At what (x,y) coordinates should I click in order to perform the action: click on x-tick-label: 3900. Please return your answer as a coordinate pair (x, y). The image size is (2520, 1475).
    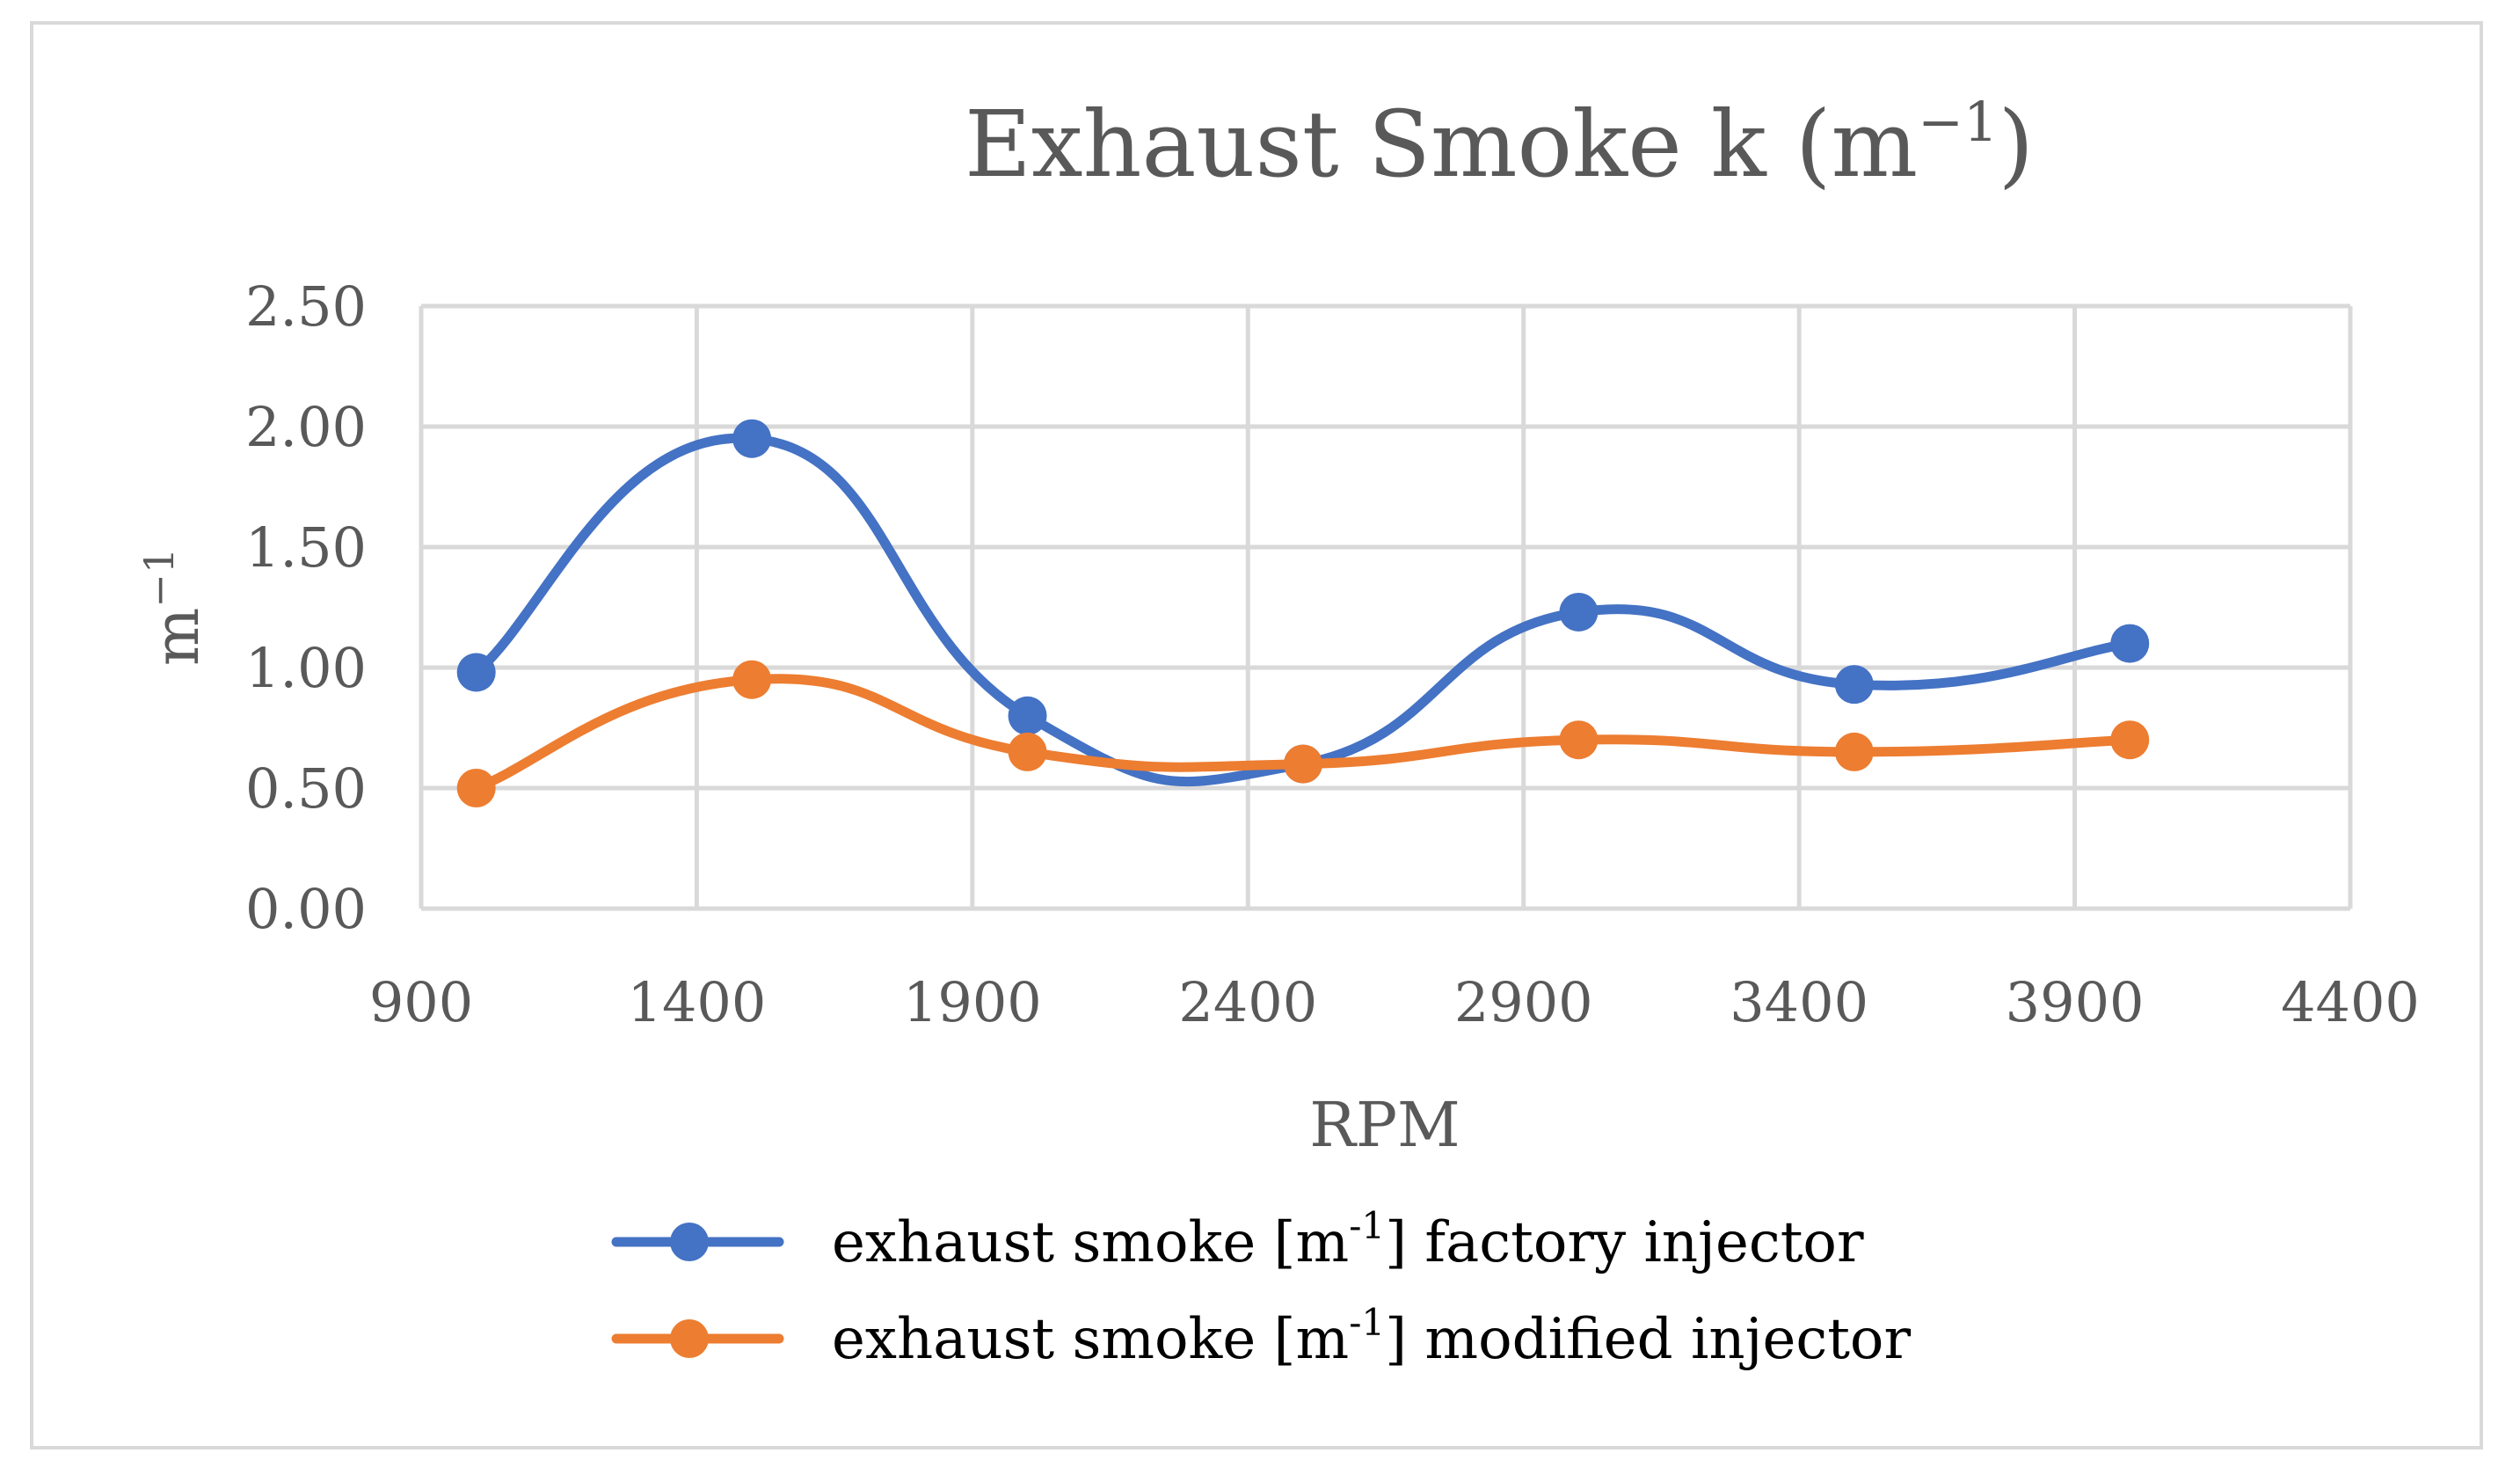
    Looking at the image, I should click on (2075, 1002).